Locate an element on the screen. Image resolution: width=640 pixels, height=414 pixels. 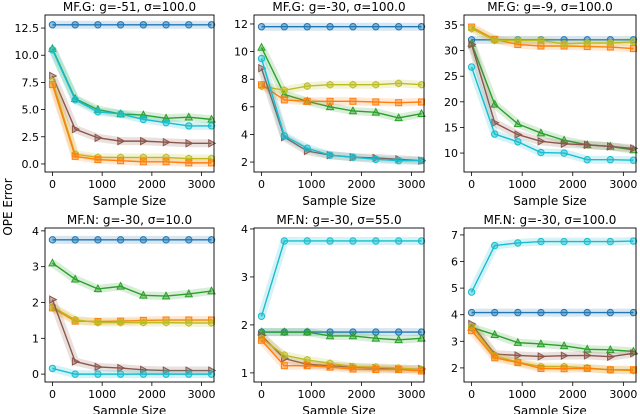
x-tick-label: 2000 is located at coordinates (362, 394).